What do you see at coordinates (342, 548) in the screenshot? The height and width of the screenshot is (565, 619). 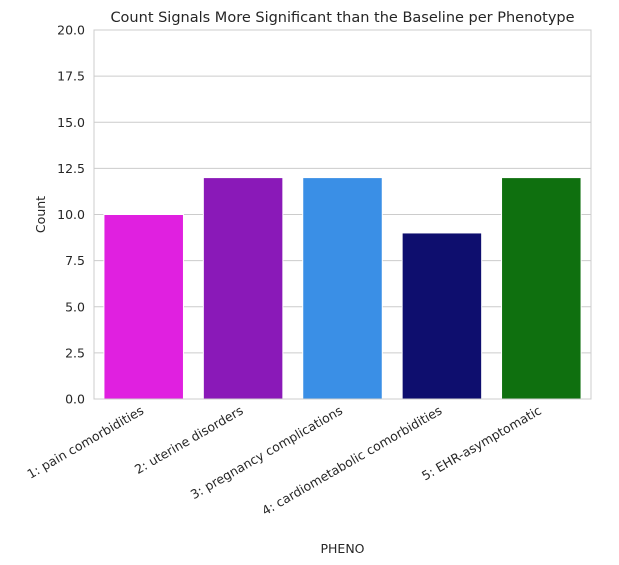 I see `x-axis-label: PHENO` at bounding box center [342, 548].